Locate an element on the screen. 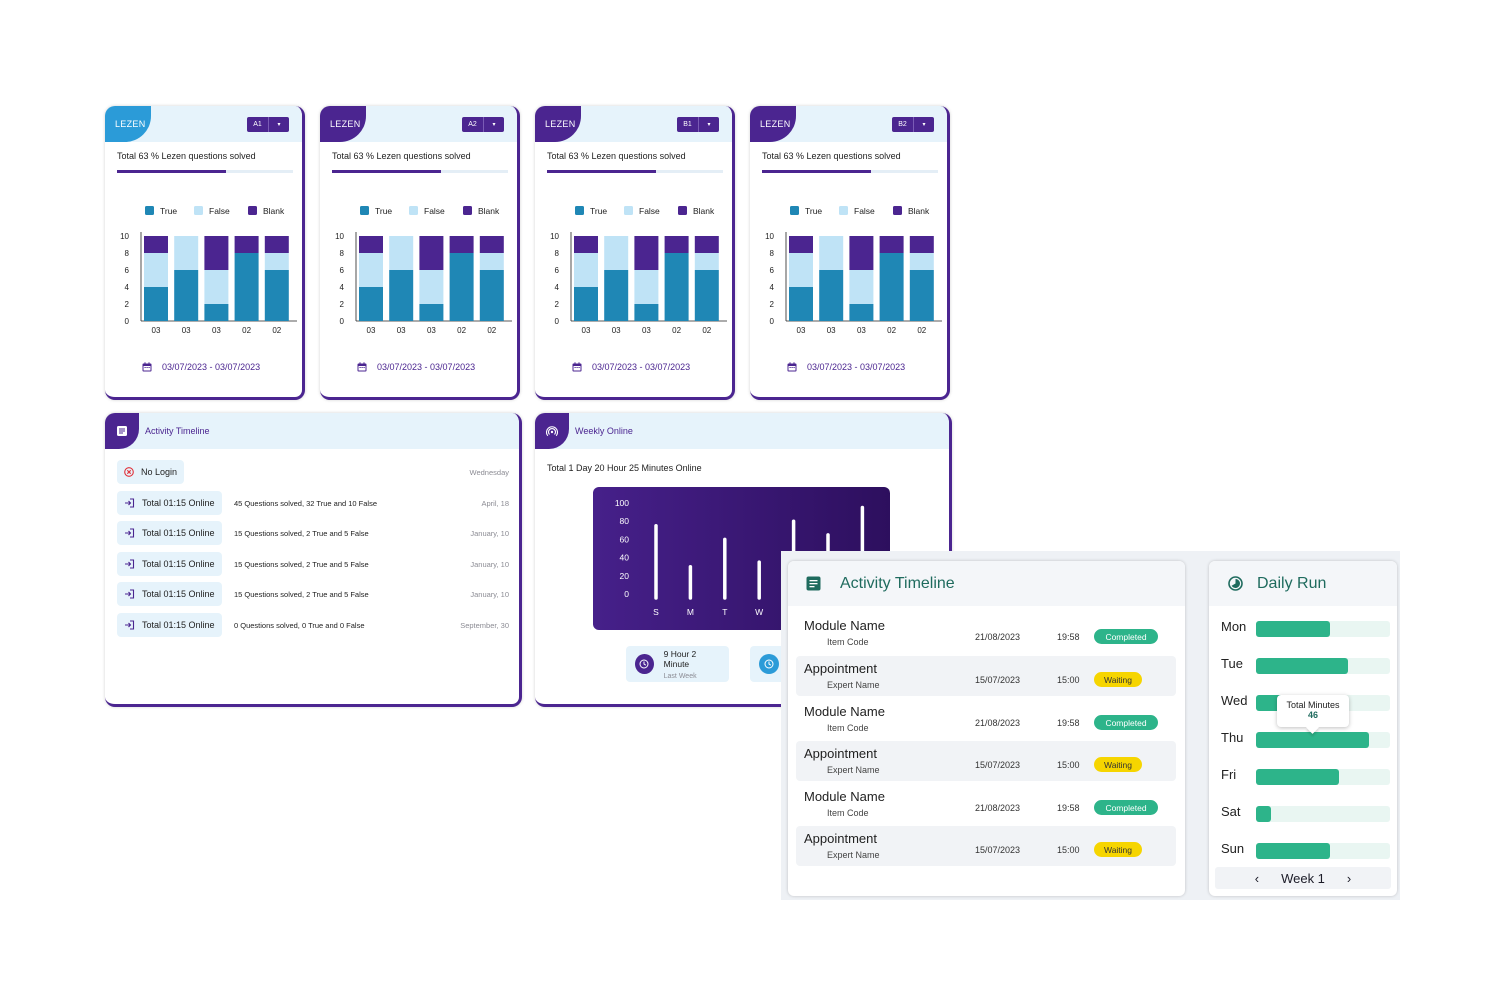  level-dropdown: B2 ▾ is located at coordinates (913, 124).